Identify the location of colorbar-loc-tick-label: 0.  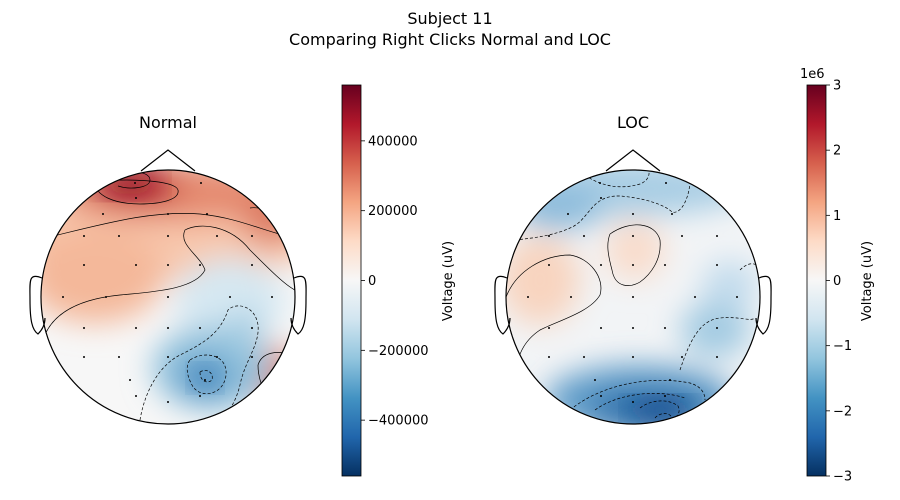
(837, 281).